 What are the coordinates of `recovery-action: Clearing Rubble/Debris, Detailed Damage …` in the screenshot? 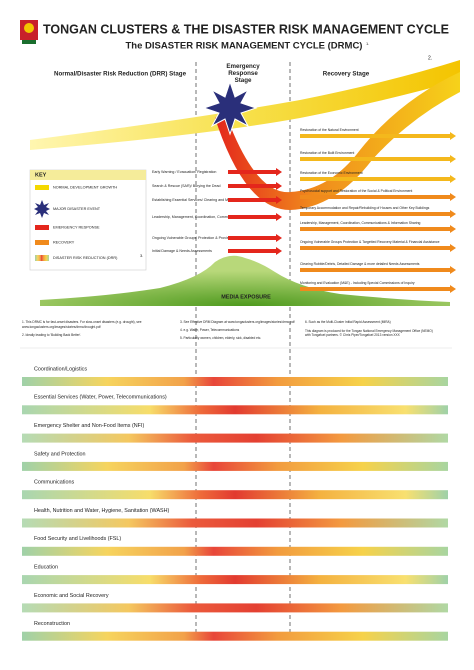 It's located at (360, 264).